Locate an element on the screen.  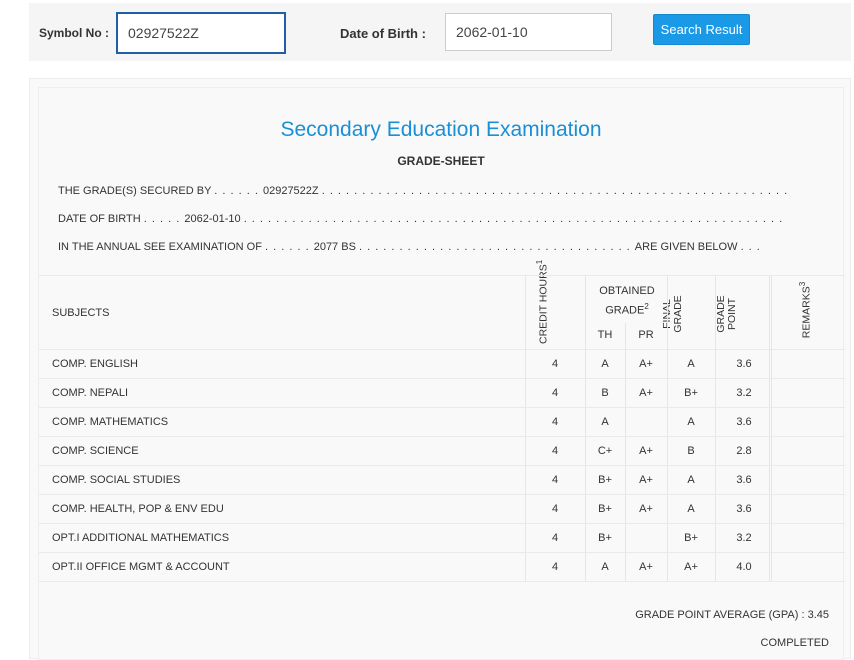
intro-symbol-value: 02927522Z is located at coordinates (290, 191).